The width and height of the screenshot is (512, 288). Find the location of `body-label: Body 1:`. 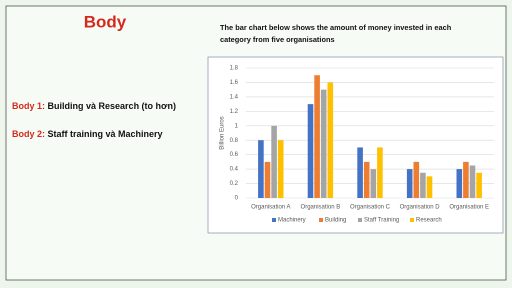

body-label: Body 1: is located at coordinates (28, 106).